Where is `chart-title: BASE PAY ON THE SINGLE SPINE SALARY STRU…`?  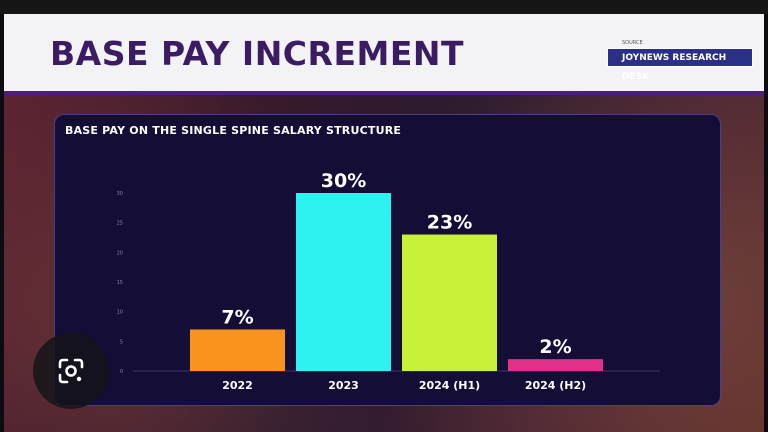 chart-title: BASE PAY ON THE SINGLE SPINE SALARY STRU… is located at coordinates (233, 130).